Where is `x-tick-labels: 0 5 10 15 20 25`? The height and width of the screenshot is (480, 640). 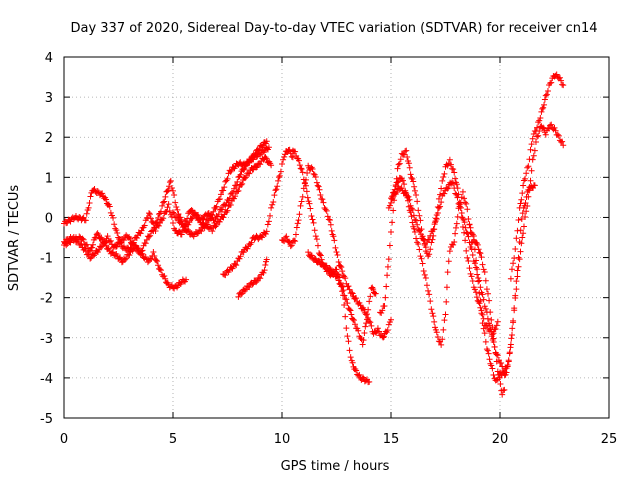 x-tick-labels: 0 5 10 15 20 25 is located at coordinates (338, 439).